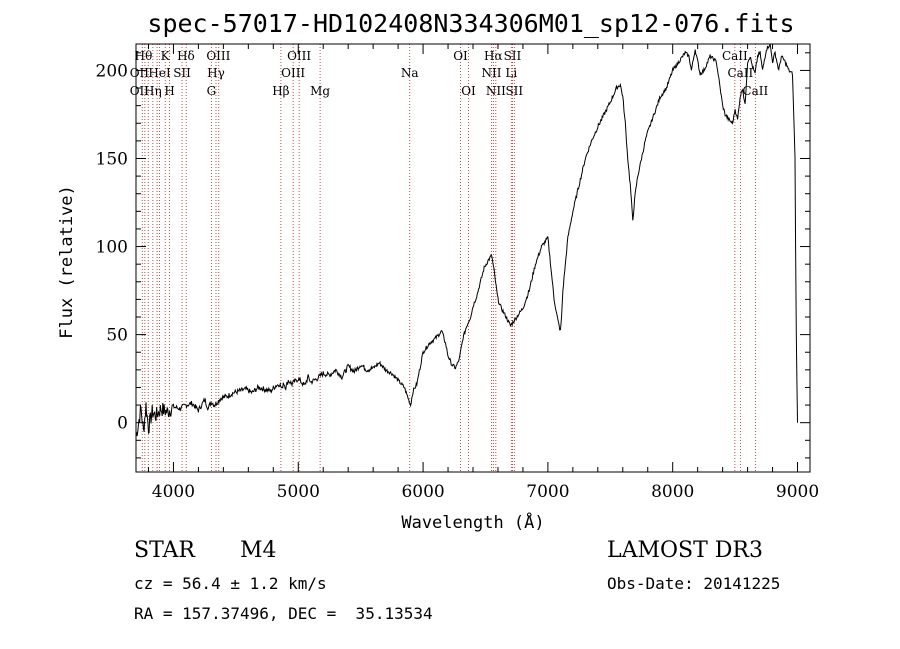  Describe the element at coordinates (685, 550) in the screenshot. I see `survey-name: LAMOST DR3` at that location.